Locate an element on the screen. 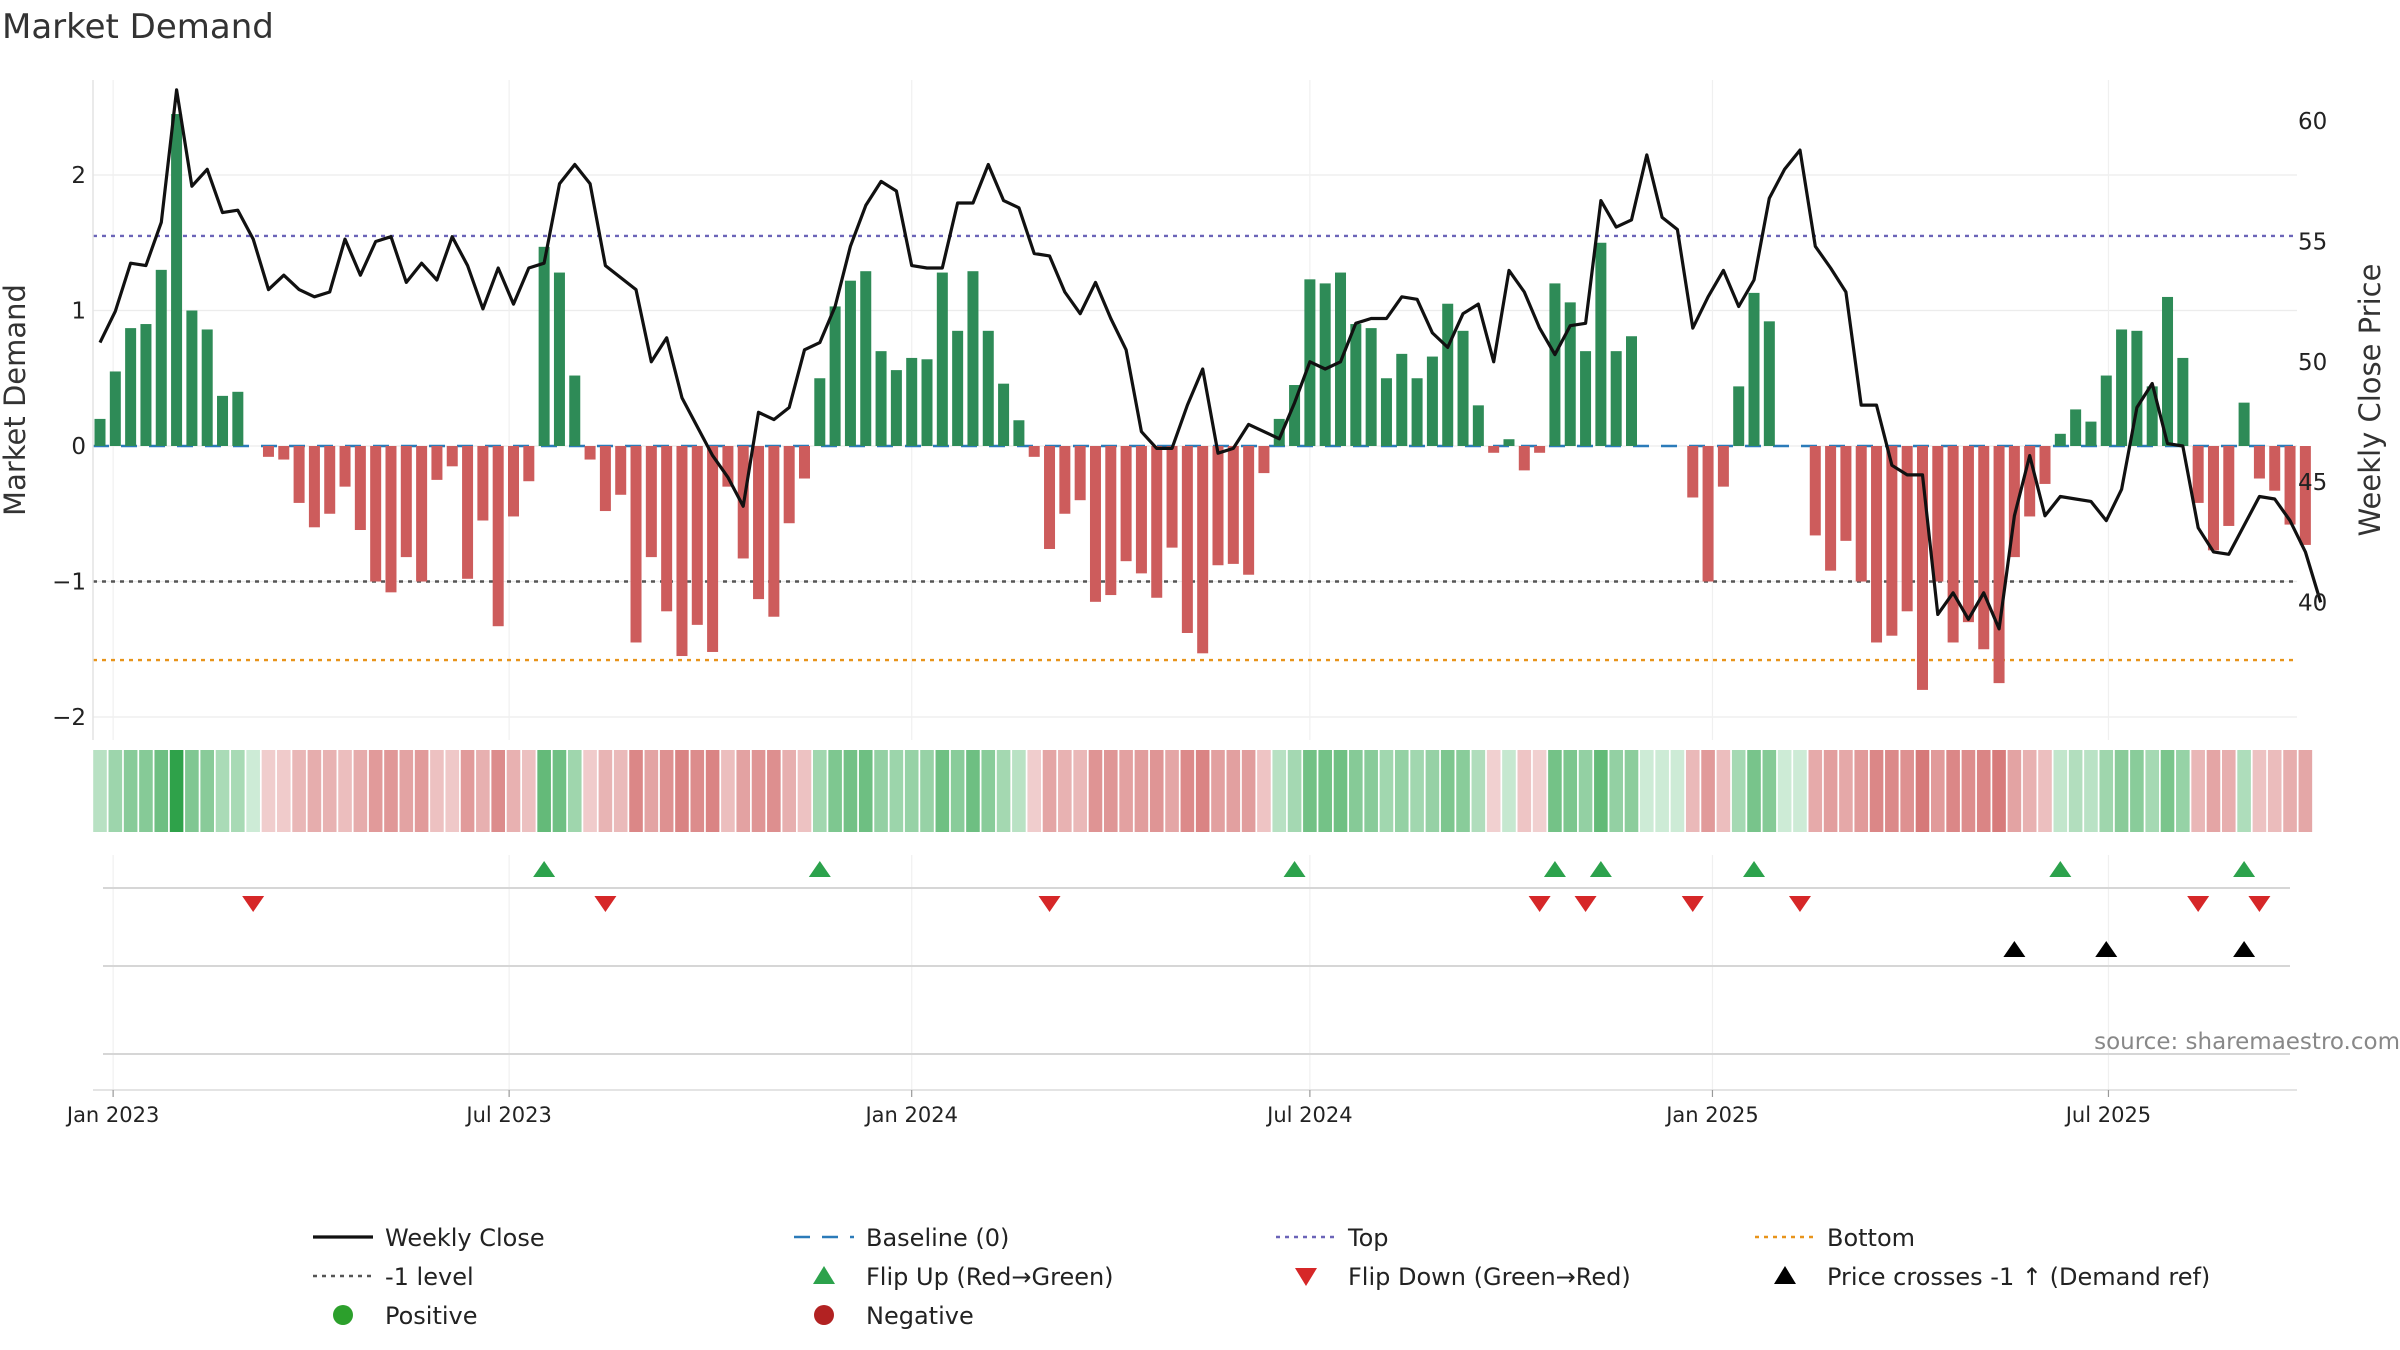 This screenshot has width=2400, height=1350. flip-down-marker is located at coordinates (1692, 904).